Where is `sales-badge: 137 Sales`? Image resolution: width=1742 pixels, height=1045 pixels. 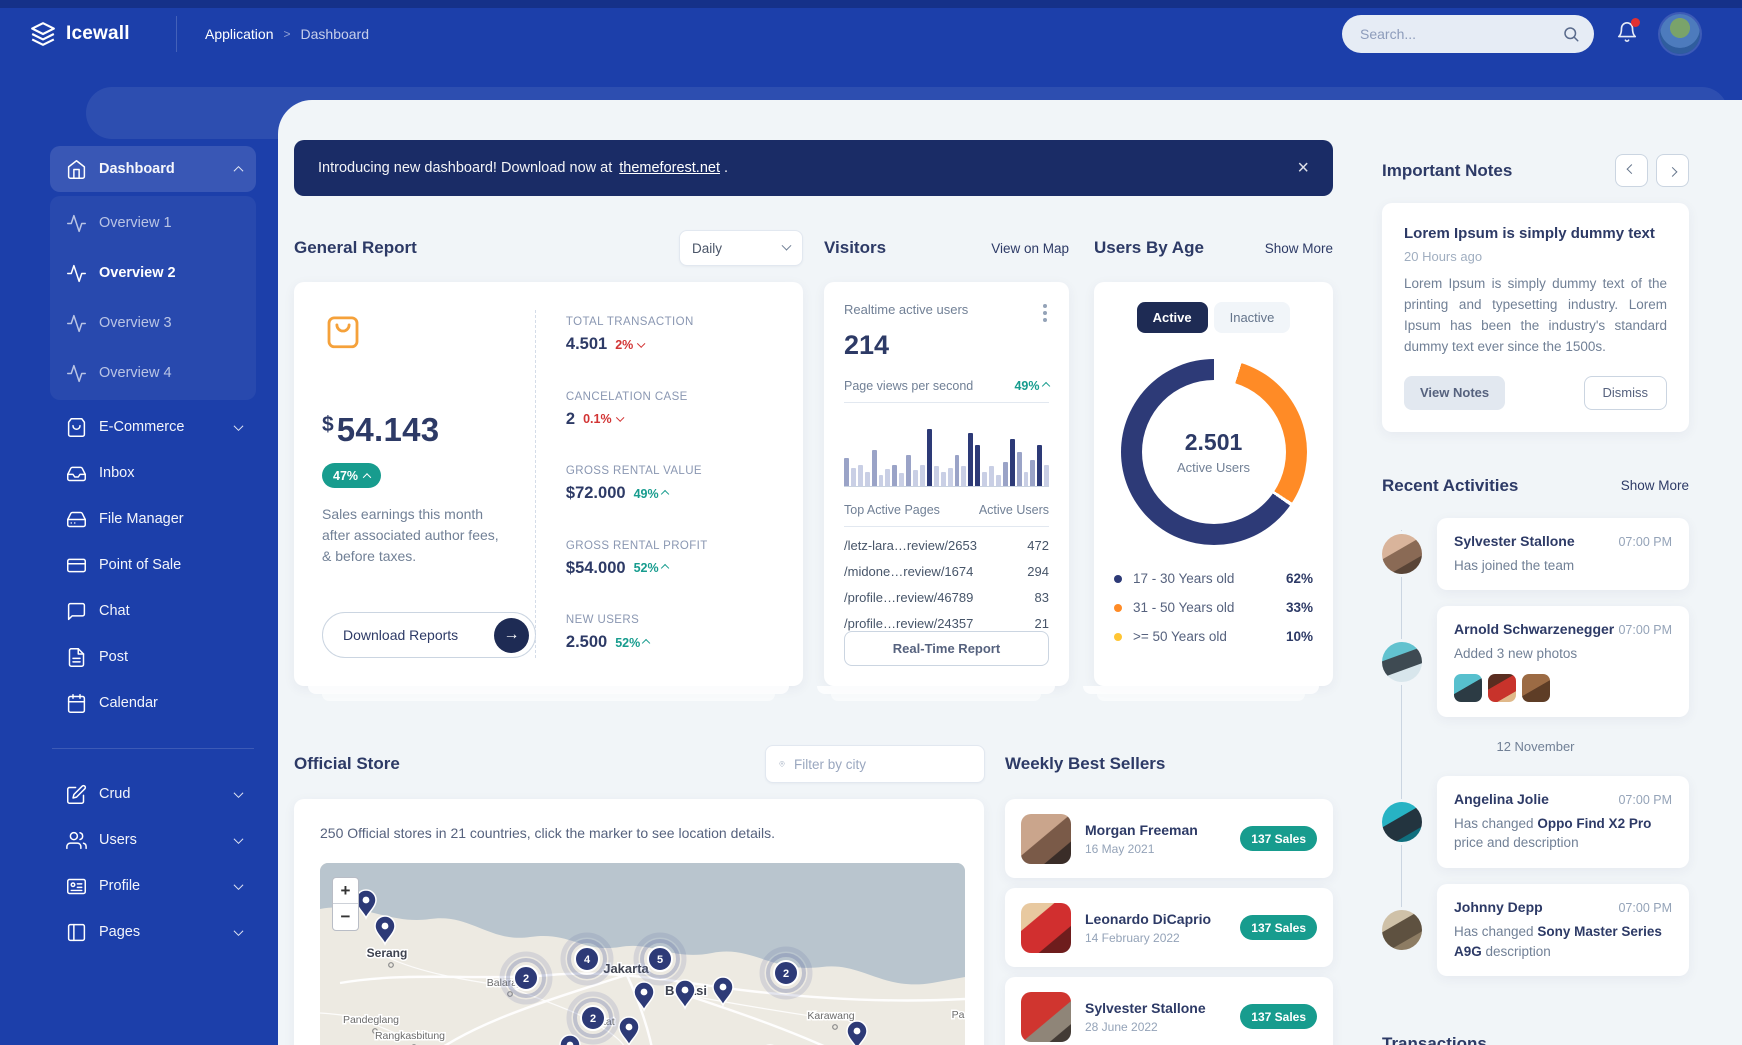
sales-badge: 137 Sales is located at coordinates (1278, 1016).